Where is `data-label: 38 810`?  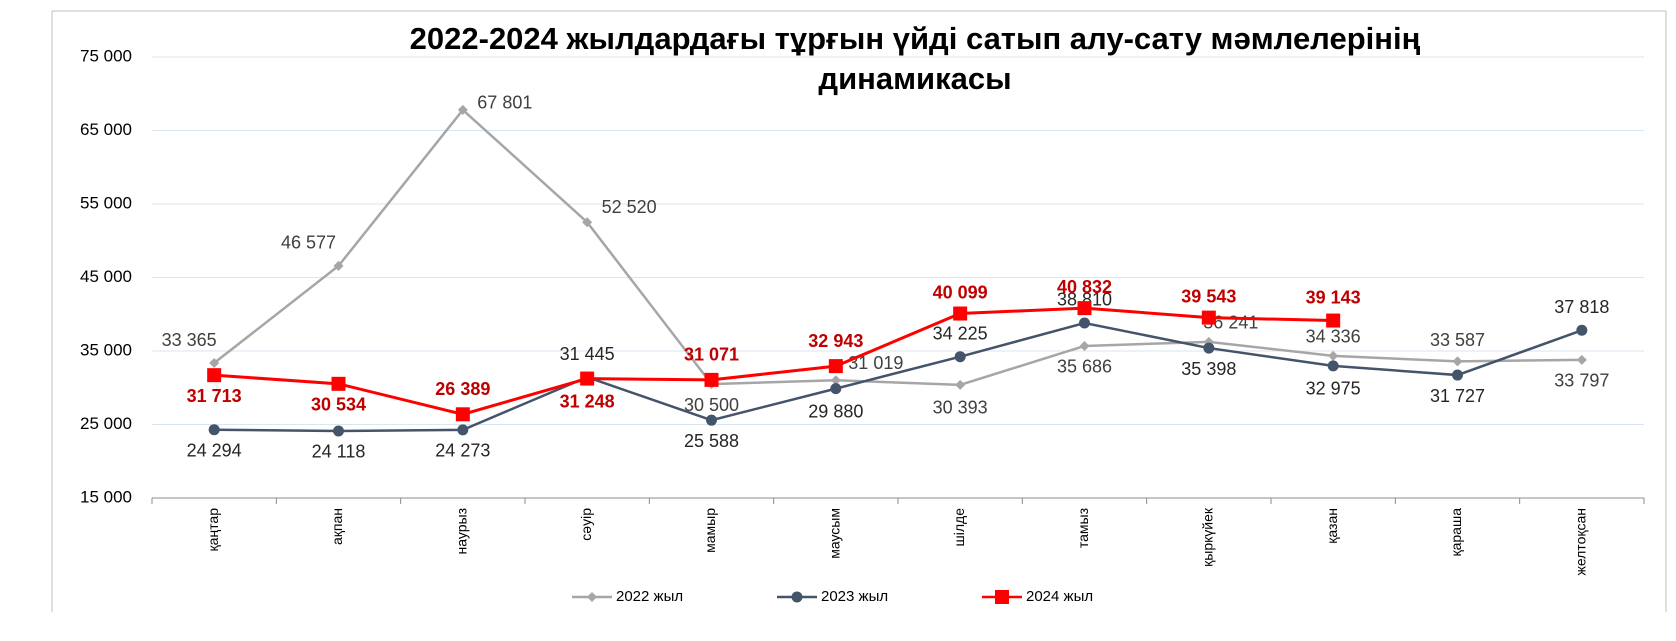
data-label: 38 810 is located at coordinates (1084, 300).